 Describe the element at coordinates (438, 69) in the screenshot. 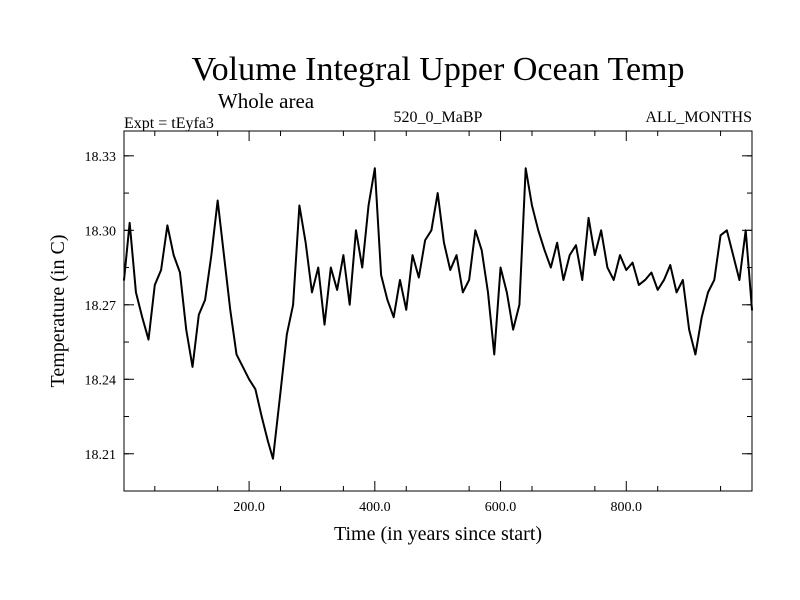

I see `chart-title: Volume Integral Upper Ocean Temp` at that location.